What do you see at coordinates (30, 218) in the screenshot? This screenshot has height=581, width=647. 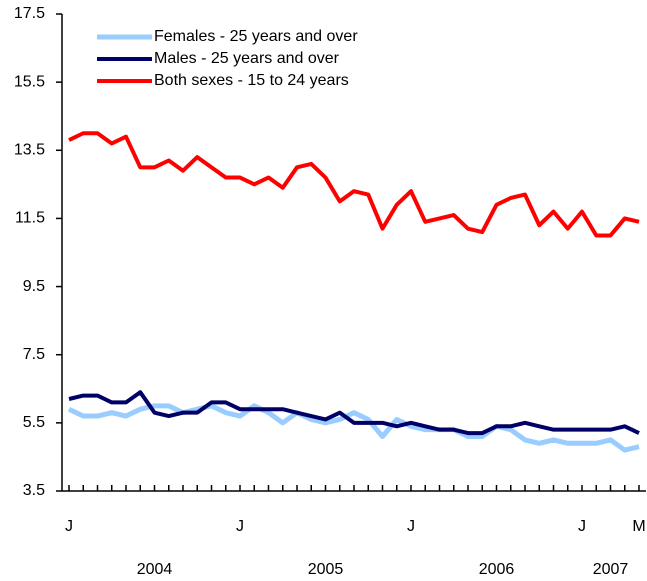 I see `y-tick-label: 11.5` at bounding box center [30, 218].